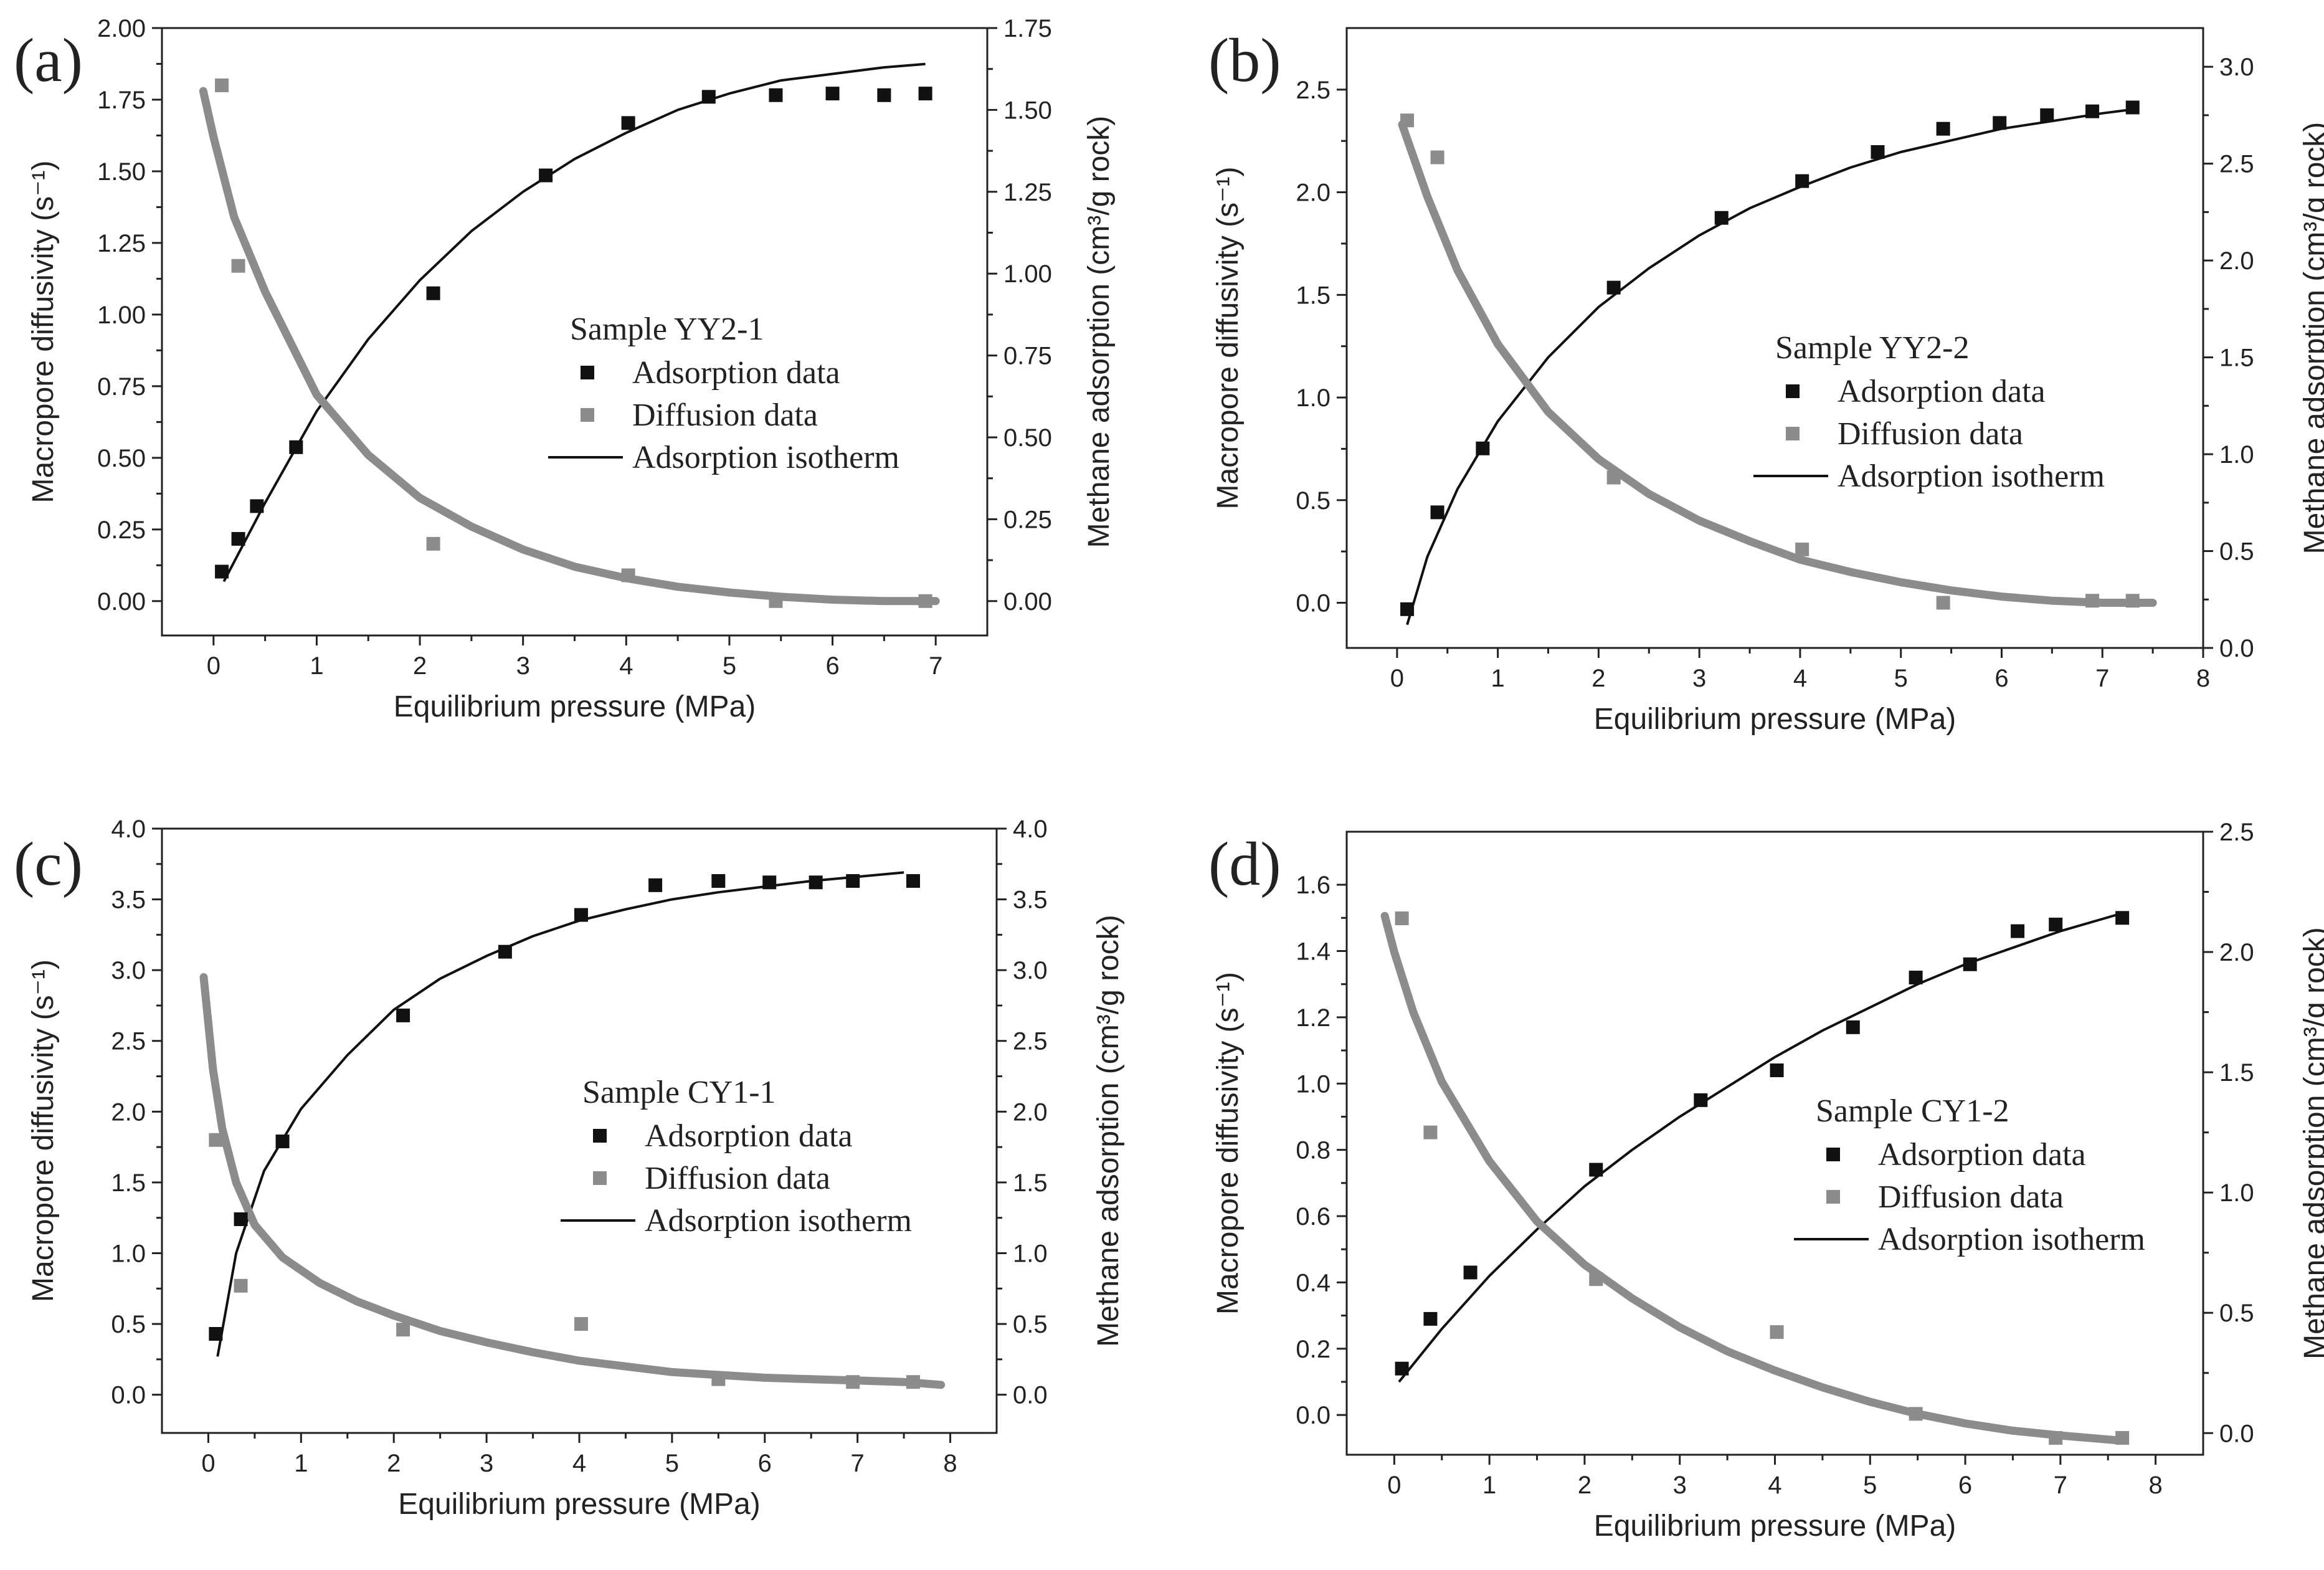  I want to click on diffusion-fit-curve, so click(1777, 364).